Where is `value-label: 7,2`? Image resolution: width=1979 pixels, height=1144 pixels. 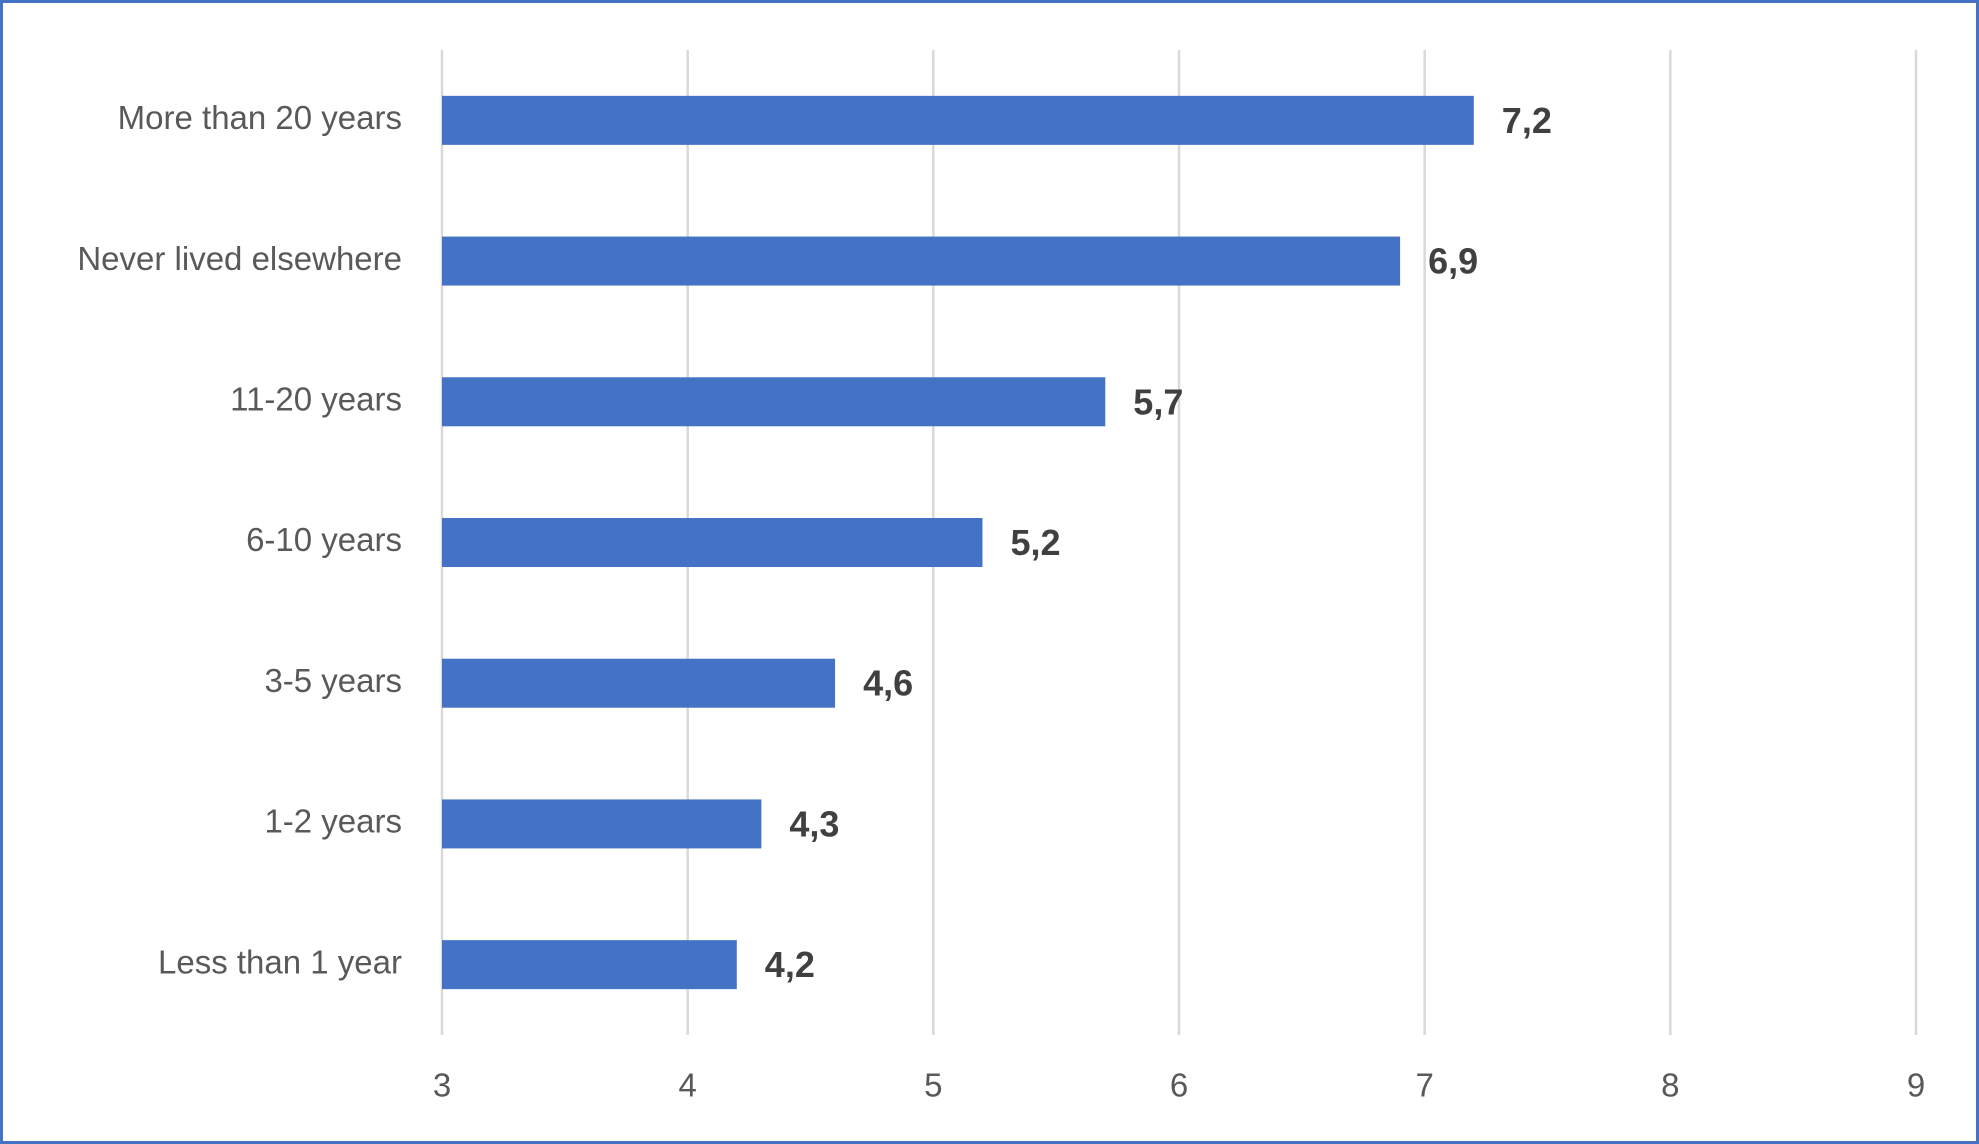
value-label: 7,2 is located at coordinates (1527, 120).